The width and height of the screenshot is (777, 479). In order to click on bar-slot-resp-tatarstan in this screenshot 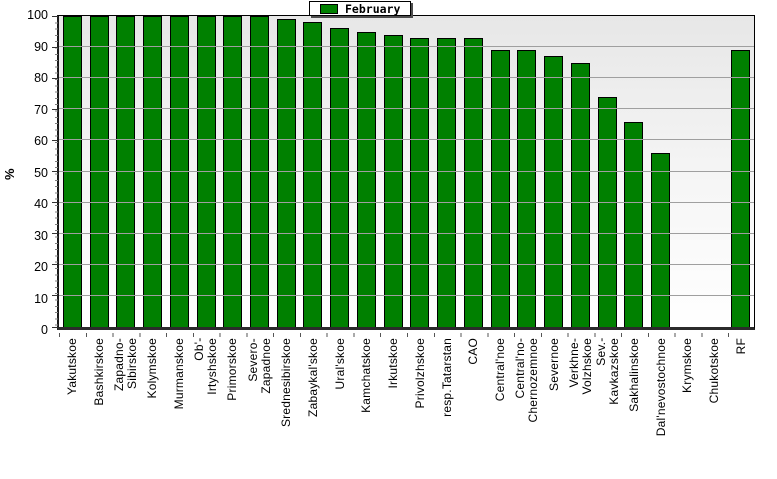, I will do `click(446, 171)`.